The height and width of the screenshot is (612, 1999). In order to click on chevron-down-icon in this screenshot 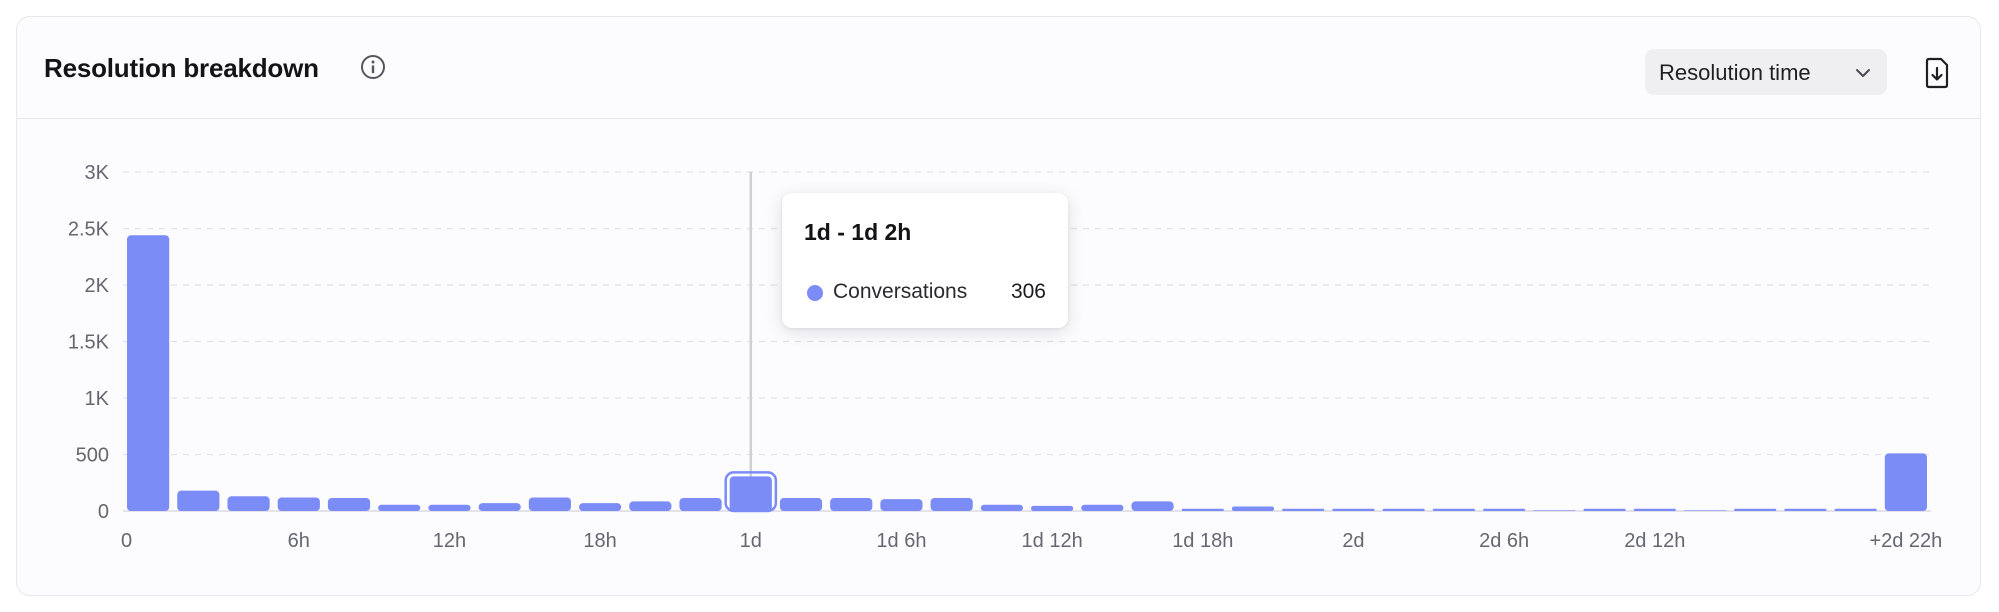, I will do `click(1863, 73)`.